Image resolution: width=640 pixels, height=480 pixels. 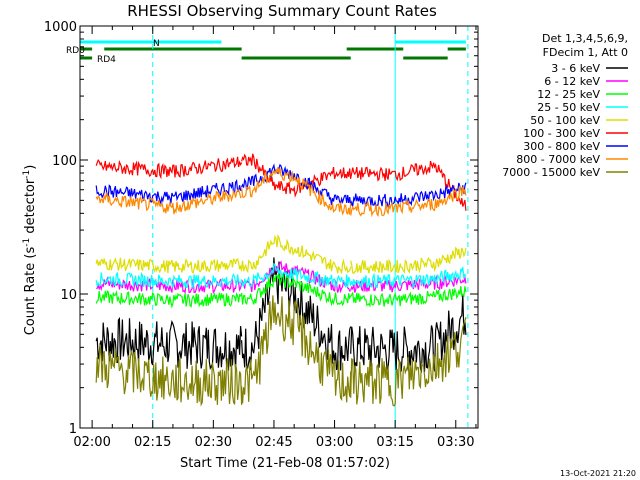 I want to click on y-axis-label: Count Rate (s-1 detector-1), so click(x=30, y=250).